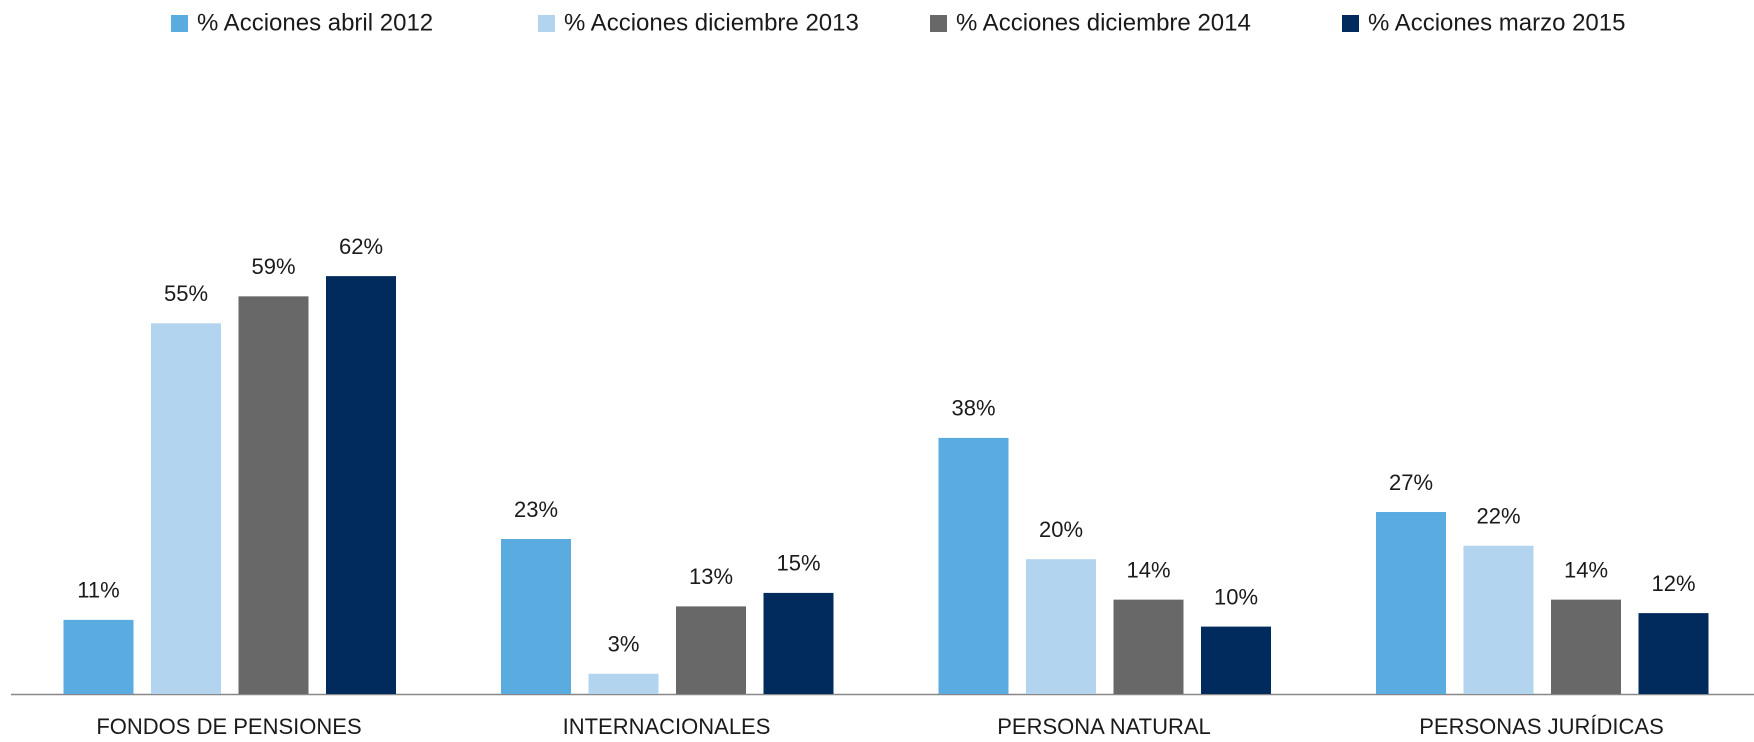 The image size is (1754, 742). Describe the element at coordinates (1236, 596) in the screenshot. I see `value-label: 10%` at that location.